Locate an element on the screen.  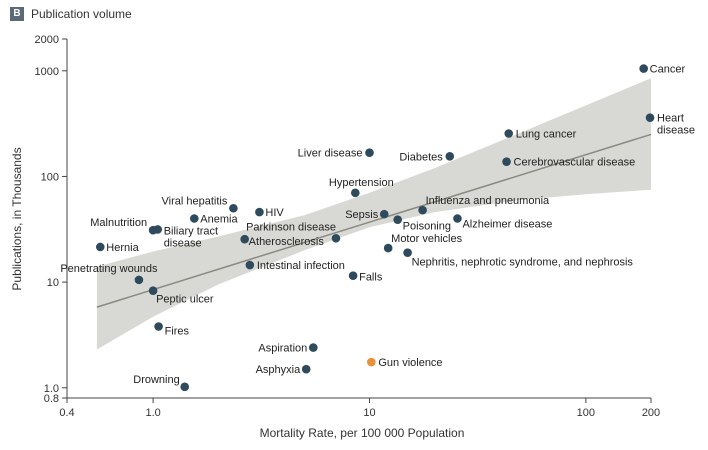
point-label-fires: Fires is located at coordinates (177, 332).